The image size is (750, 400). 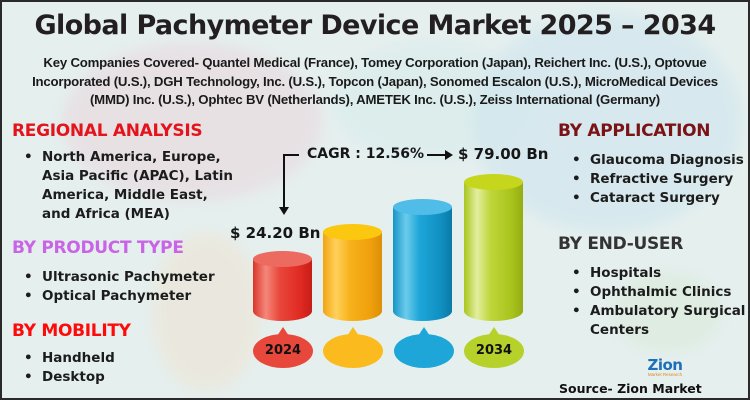 I want to click on list-item: Desktop, so click(x=120, y=377).